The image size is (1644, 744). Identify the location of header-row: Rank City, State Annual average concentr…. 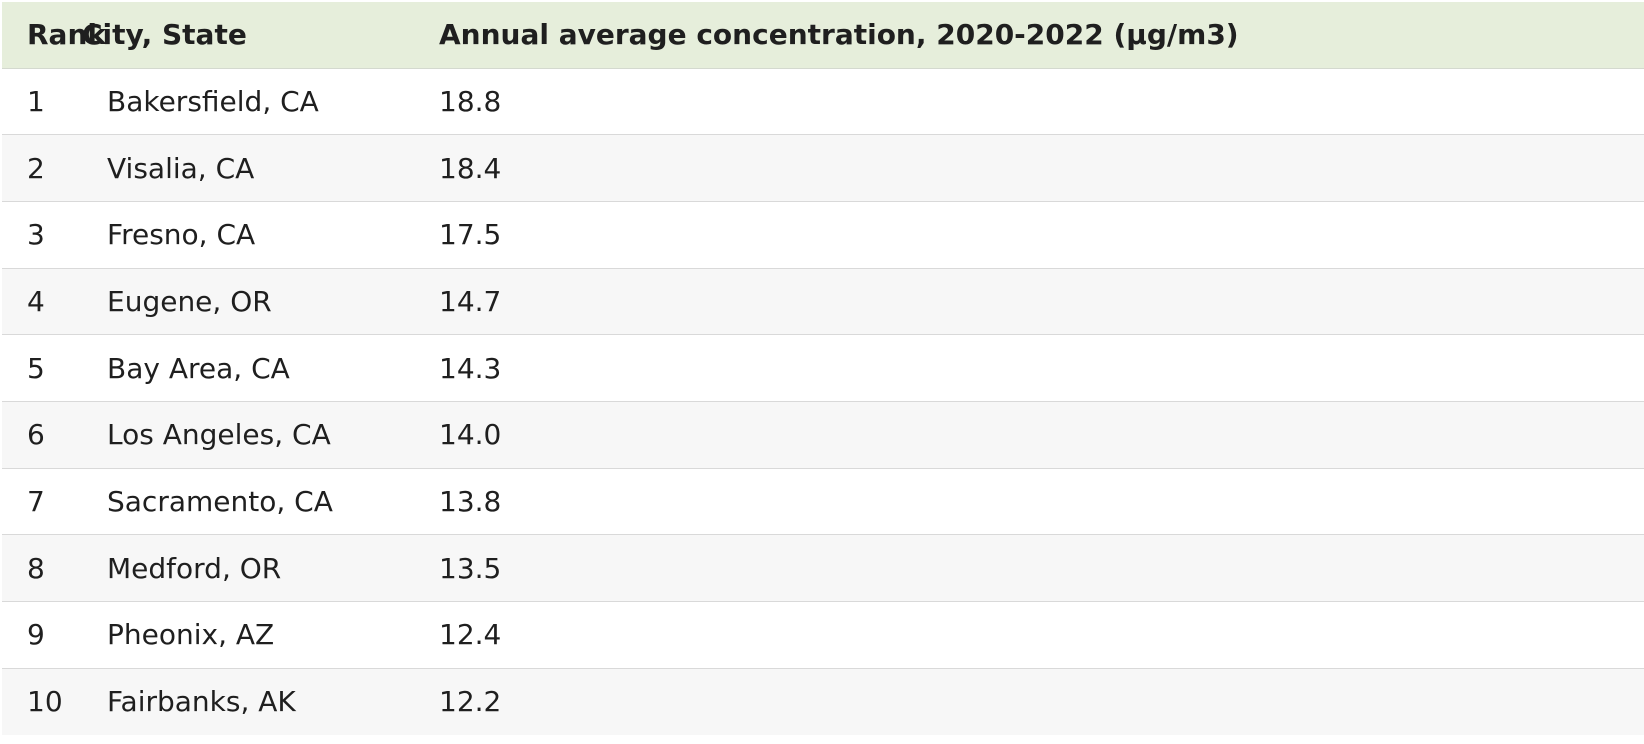
(823, 35).